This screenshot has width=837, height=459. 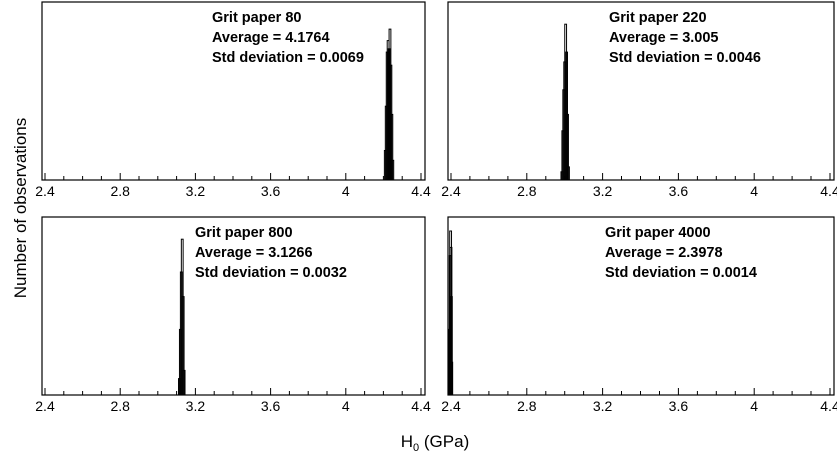 I want to click on x-axis-title: H0 (GPa), so click(x=435, y=443).